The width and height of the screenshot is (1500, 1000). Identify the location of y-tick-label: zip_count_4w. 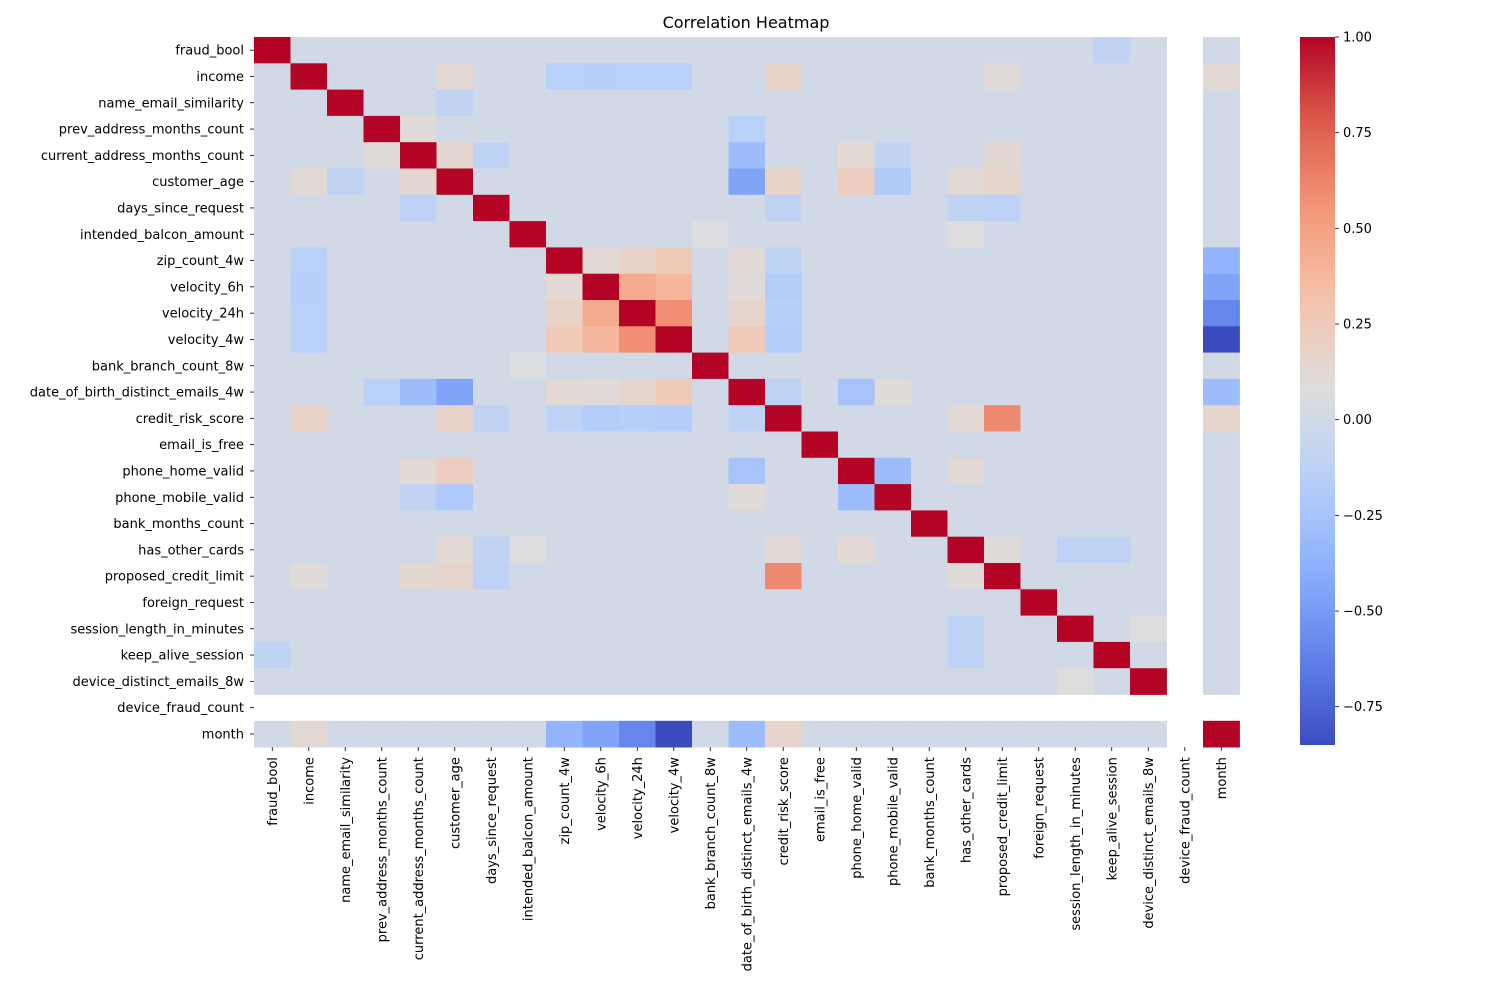
(201, 261).